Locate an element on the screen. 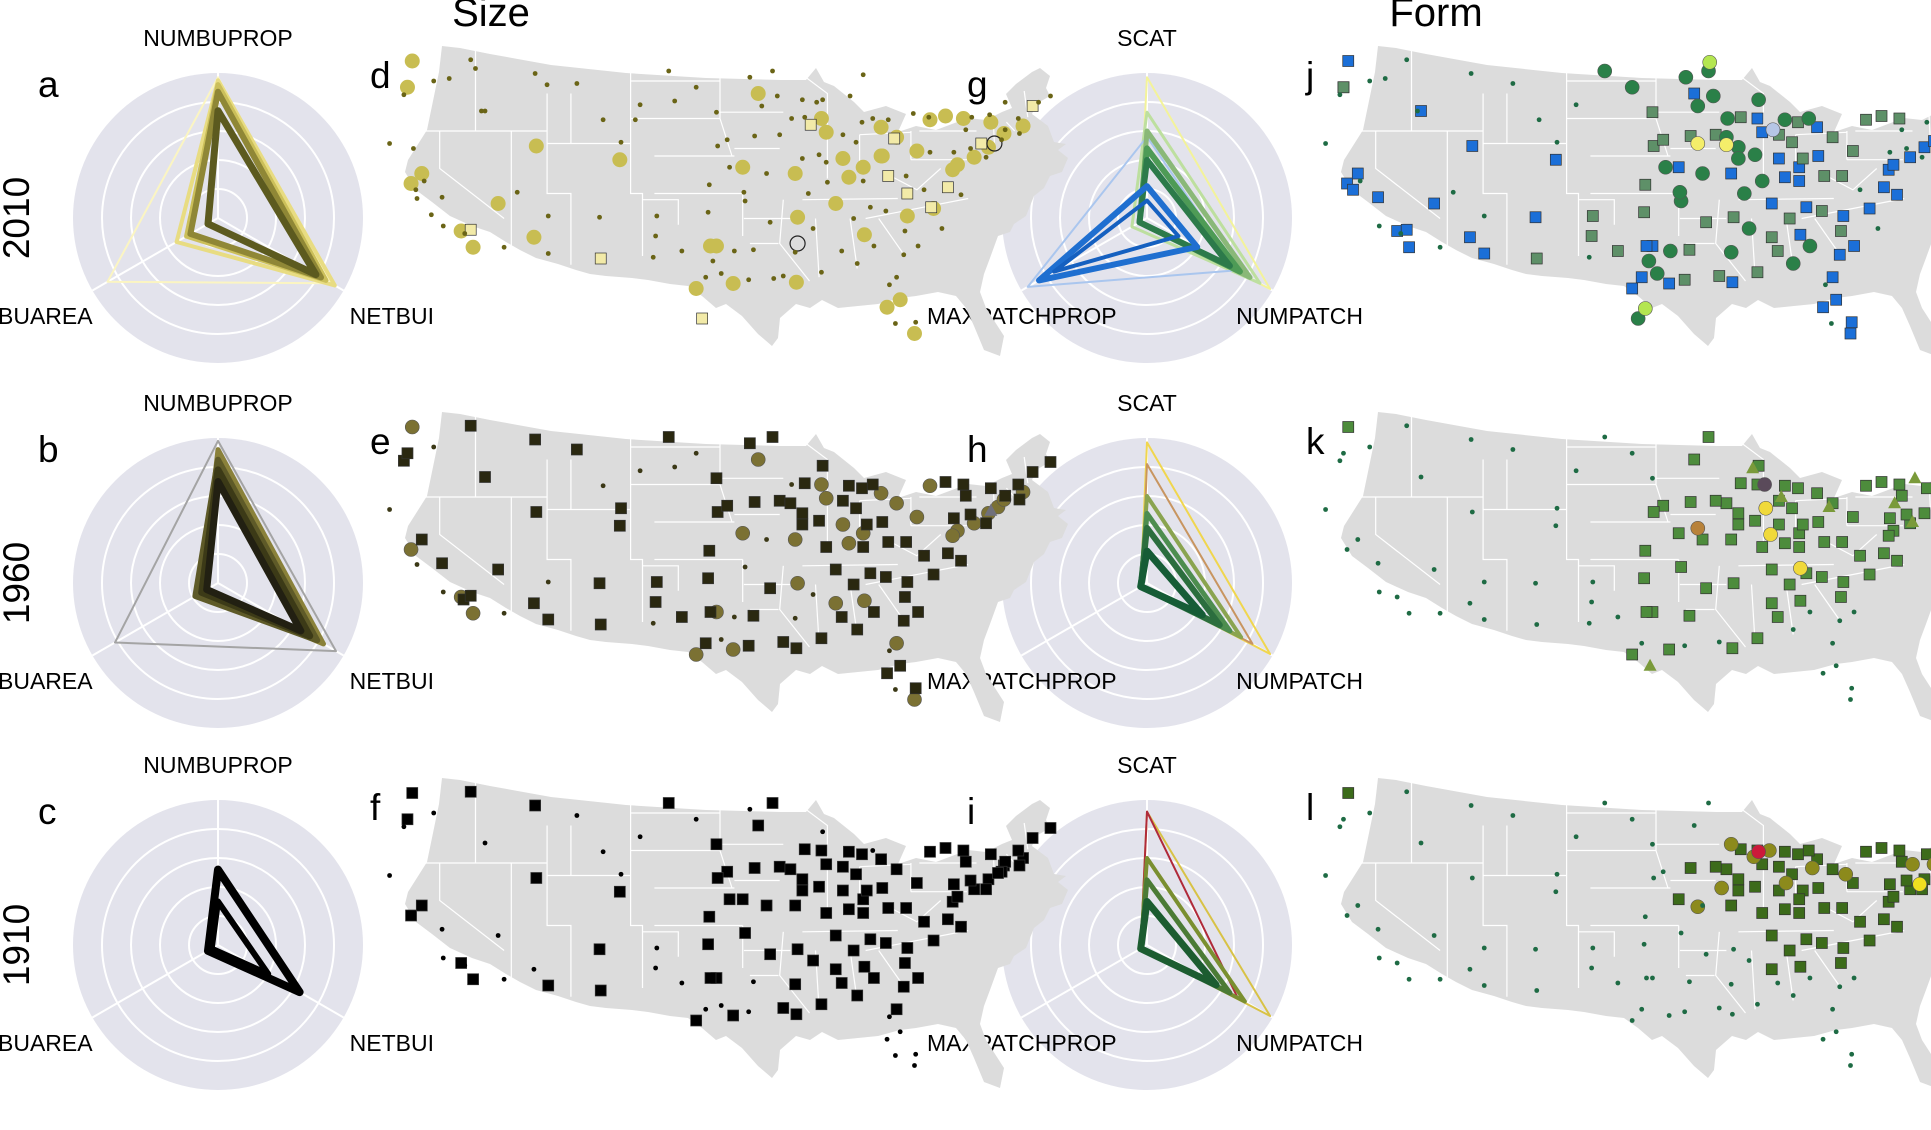 The image size is (1931, 1130). map-state-boundaries is located at coordinates (1628, 162).